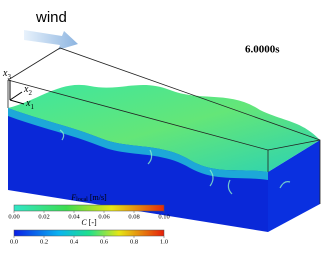 The image size is (327, 266). Describe the element at coordinates (133, 216) in the screenshot. I see `colorbar-tick-label: 0.08` at that location.